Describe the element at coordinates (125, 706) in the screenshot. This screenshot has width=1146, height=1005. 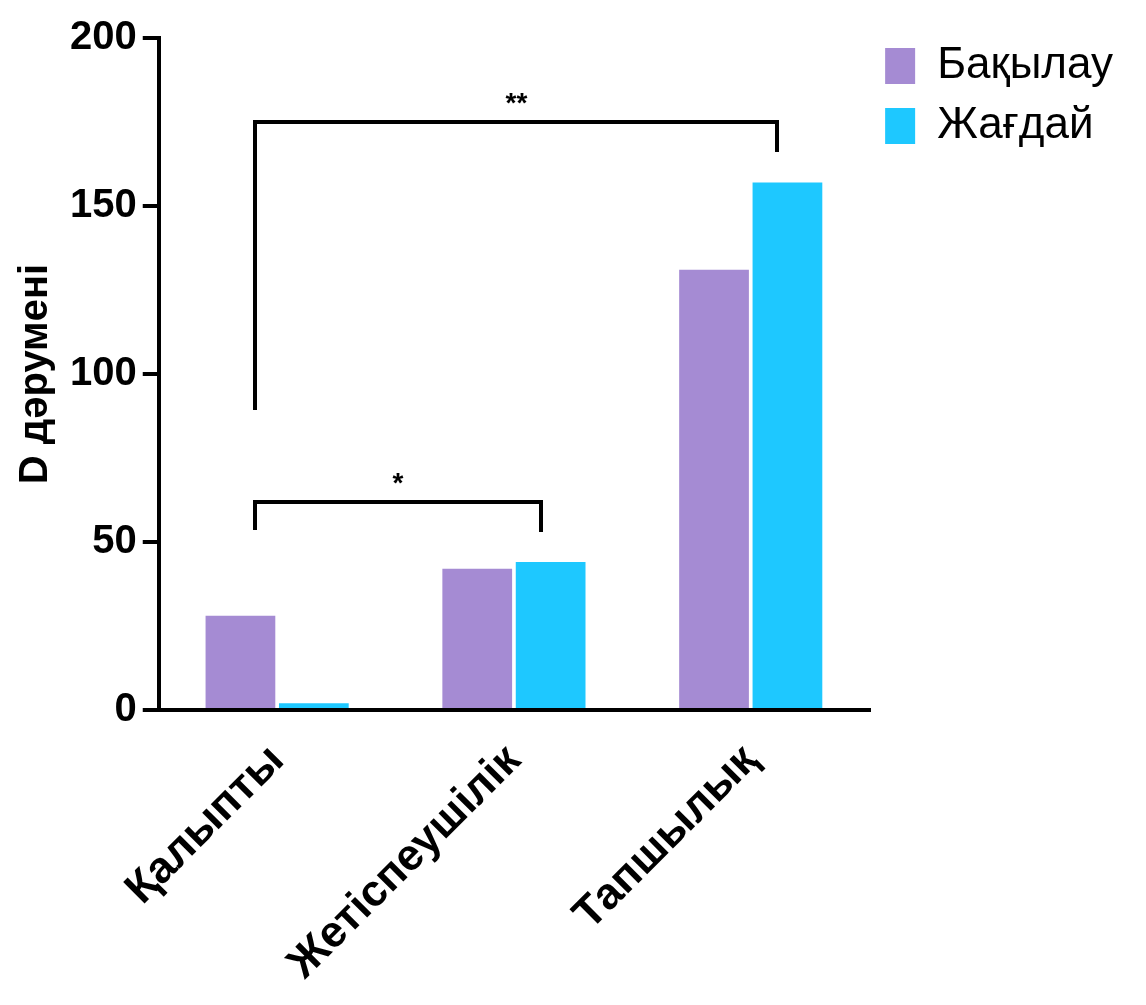
I see `y-tick-label: 0` at that location.